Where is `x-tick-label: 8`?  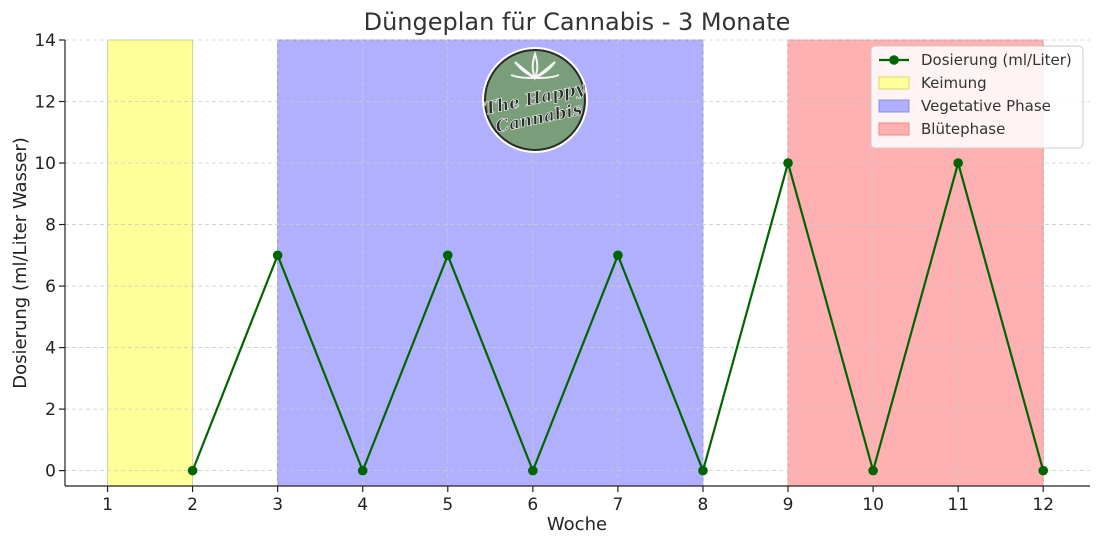
x-tick-label: 8 is located at coordinates (703, 505).